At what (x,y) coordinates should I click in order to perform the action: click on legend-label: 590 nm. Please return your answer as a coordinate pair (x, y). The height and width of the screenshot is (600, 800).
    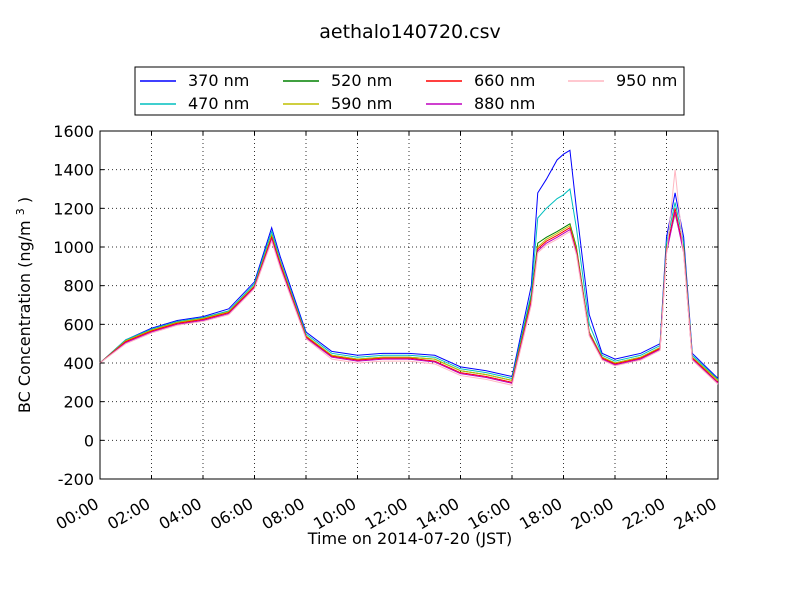
    Looking at the image, I should click on (361, 103).